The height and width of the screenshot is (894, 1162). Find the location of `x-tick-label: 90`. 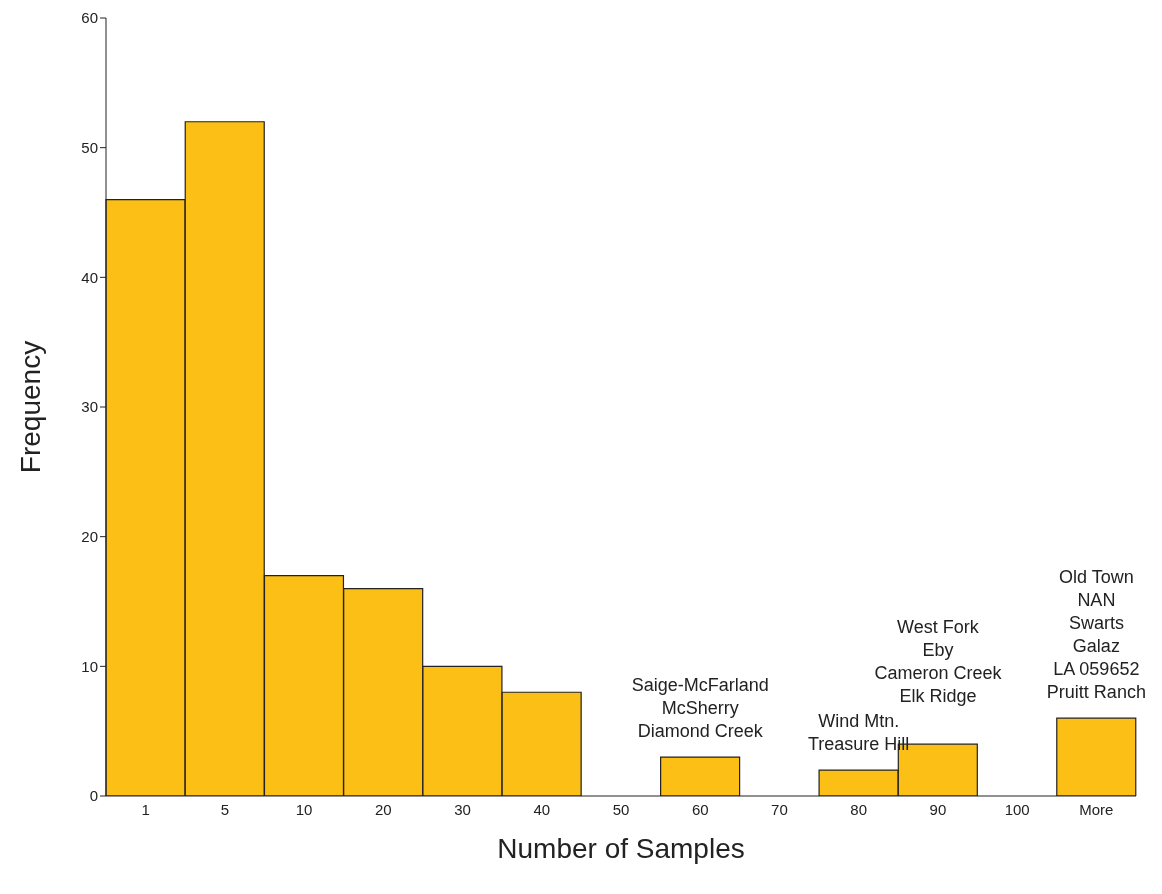

x-tick-label: 90 is located at coordinates (938, 809).